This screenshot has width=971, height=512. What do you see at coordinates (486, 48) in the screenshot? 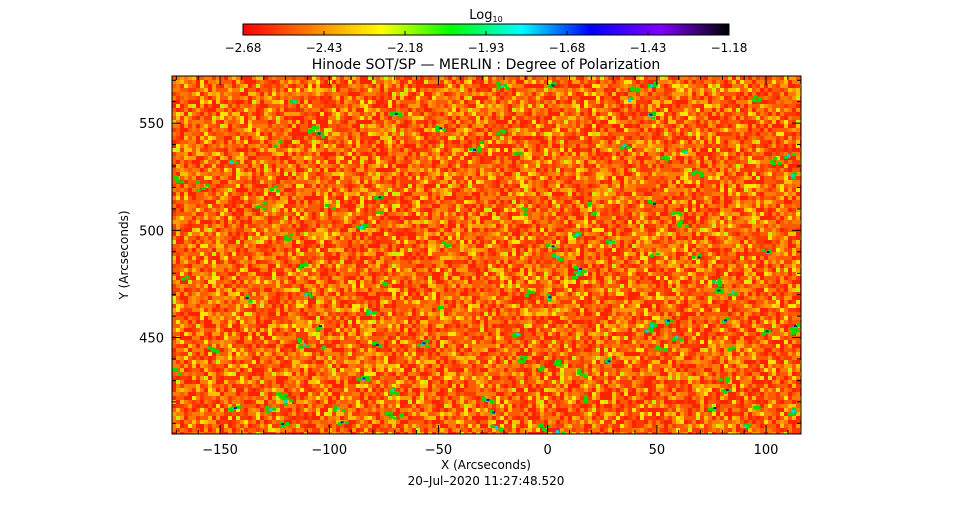
I see `colorbar-tick-label: −1.93` at bounding box center [486, 48].